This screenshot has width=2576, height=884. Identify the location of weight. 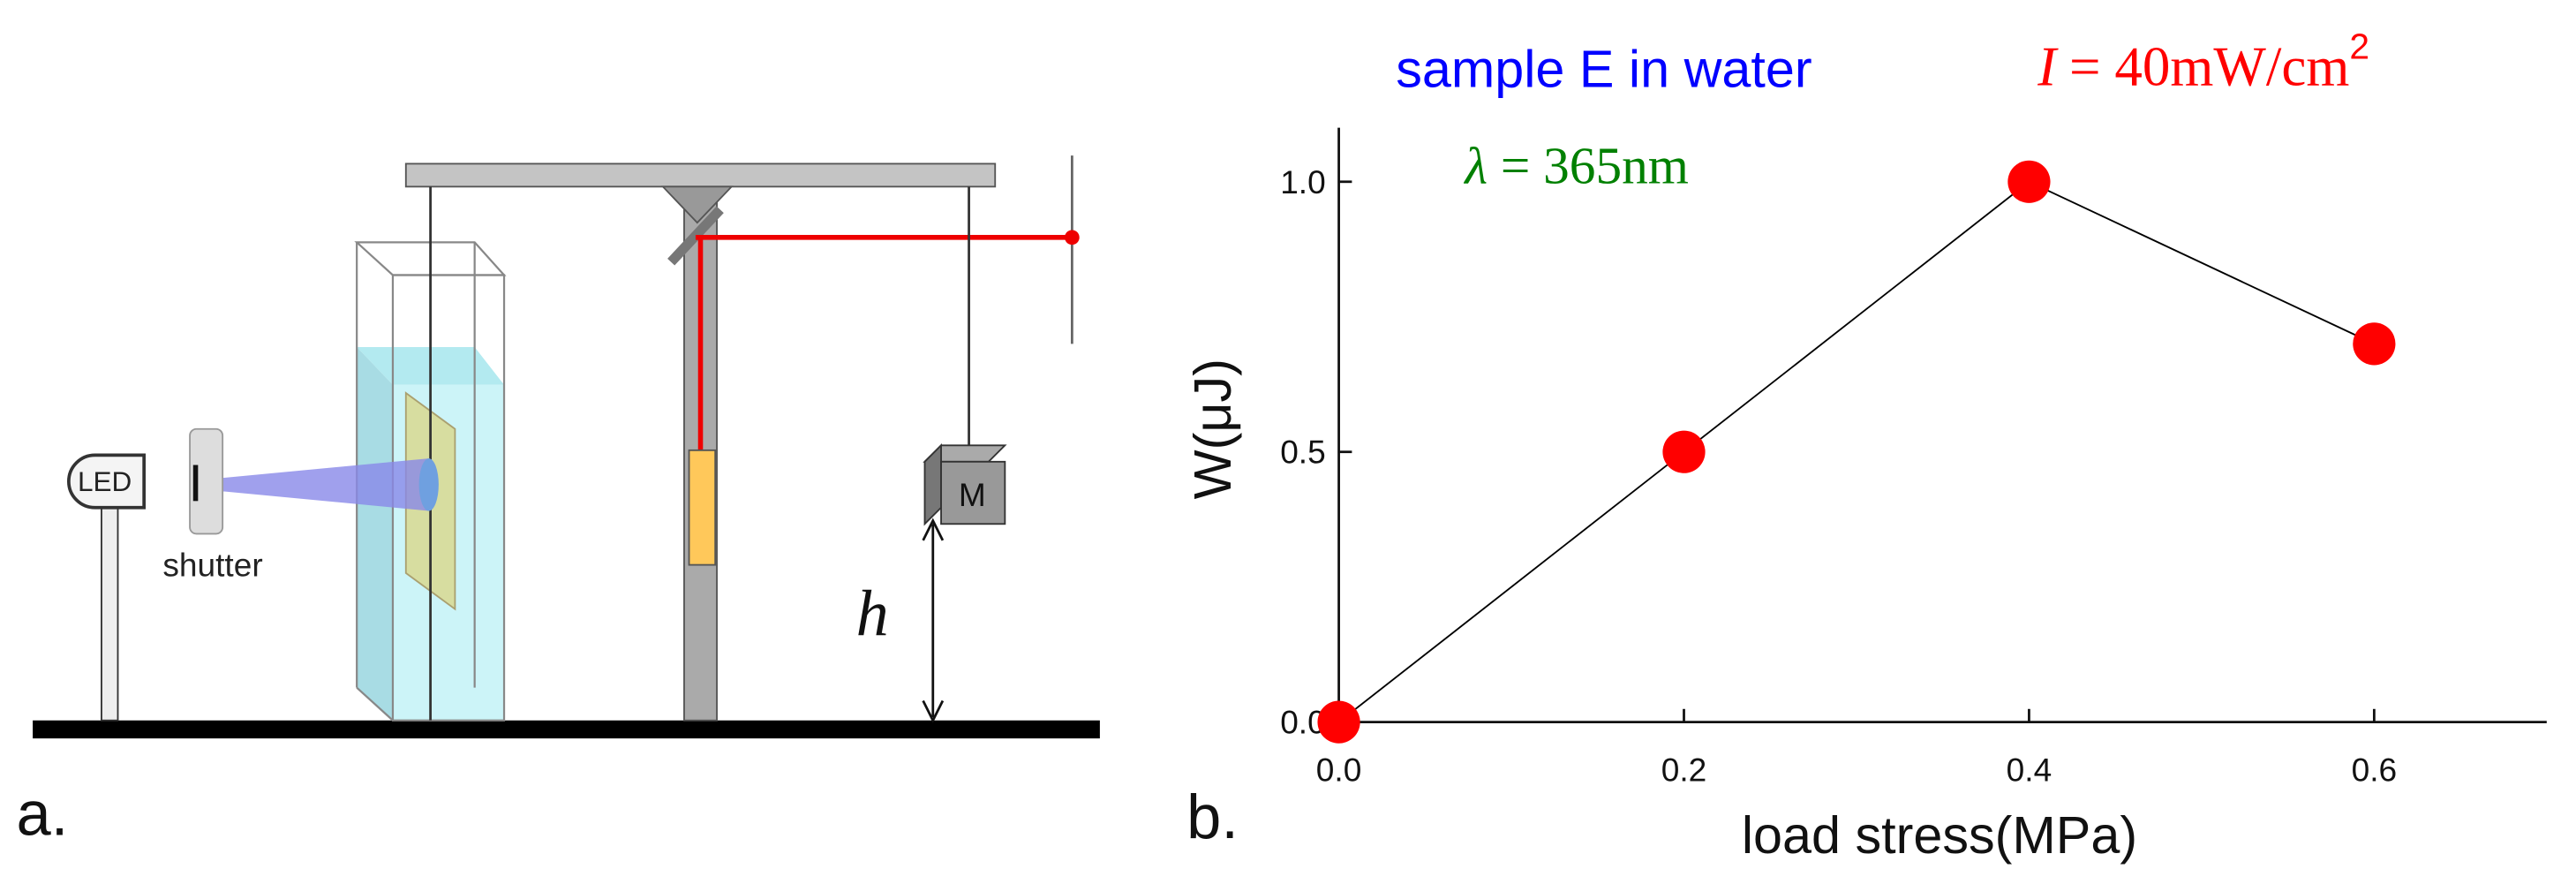
(973, 492).